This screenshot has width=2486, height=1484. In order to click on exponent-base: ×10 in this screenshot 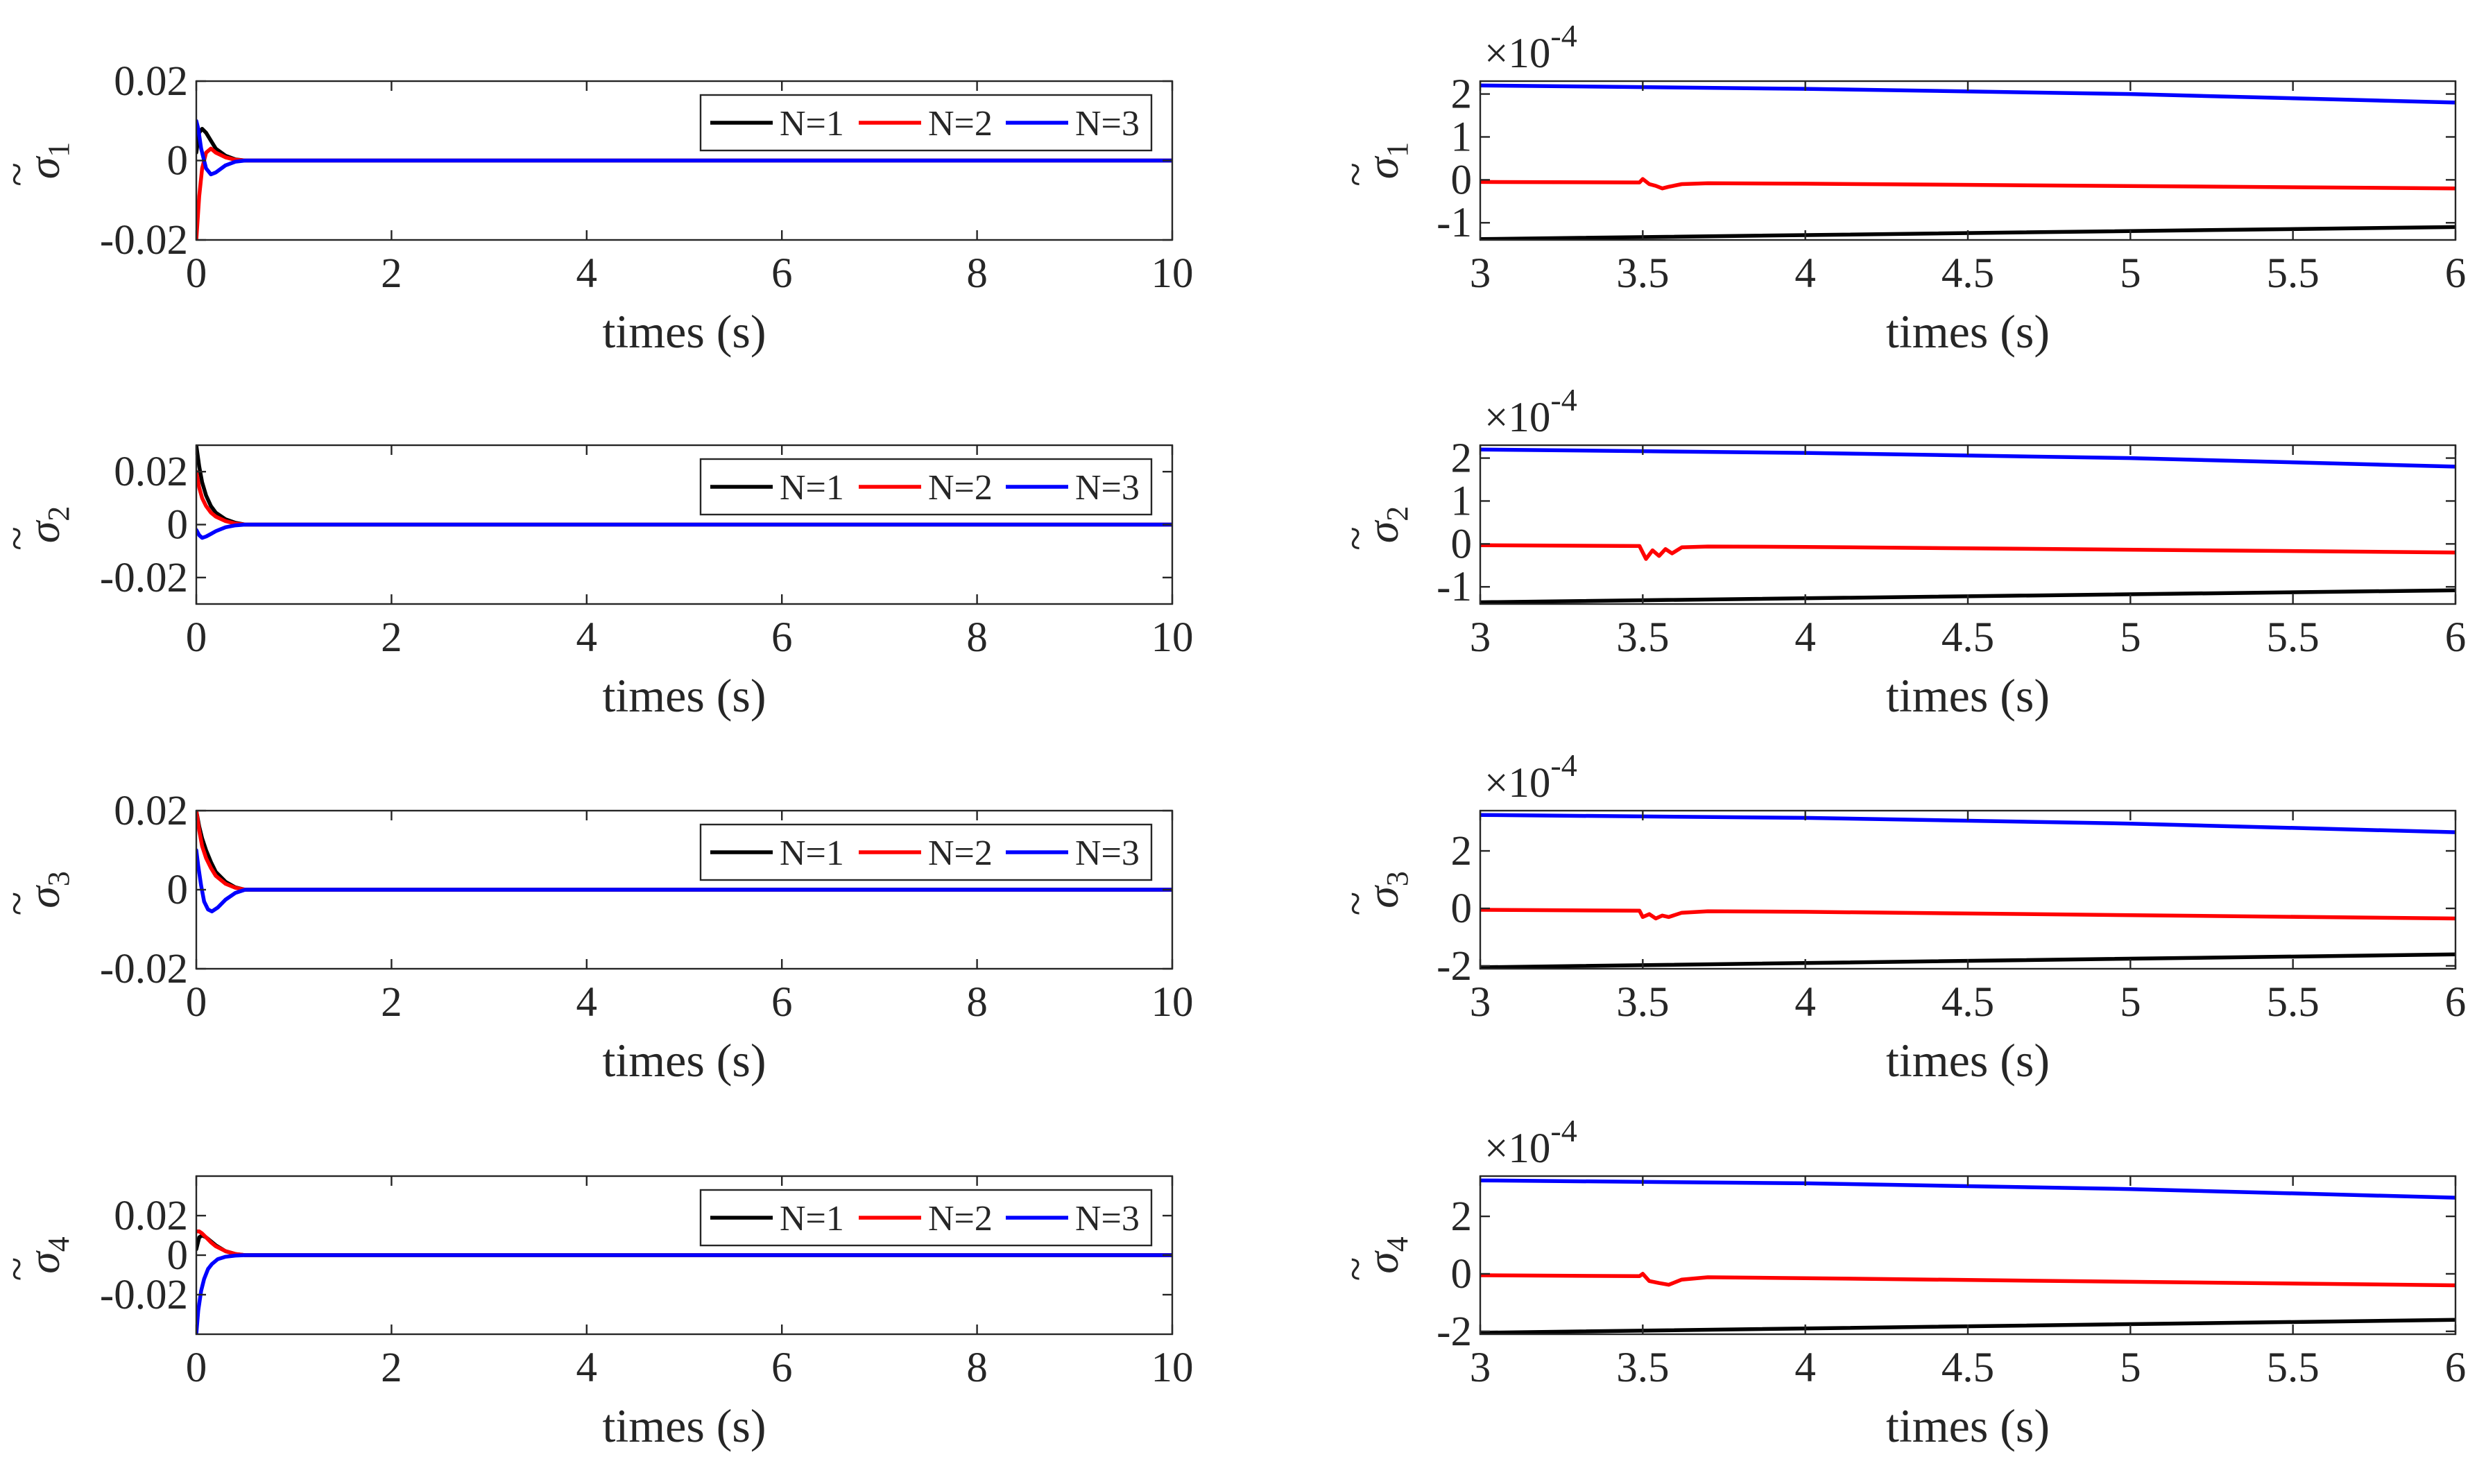, I will do `click(1517, 1148)`.